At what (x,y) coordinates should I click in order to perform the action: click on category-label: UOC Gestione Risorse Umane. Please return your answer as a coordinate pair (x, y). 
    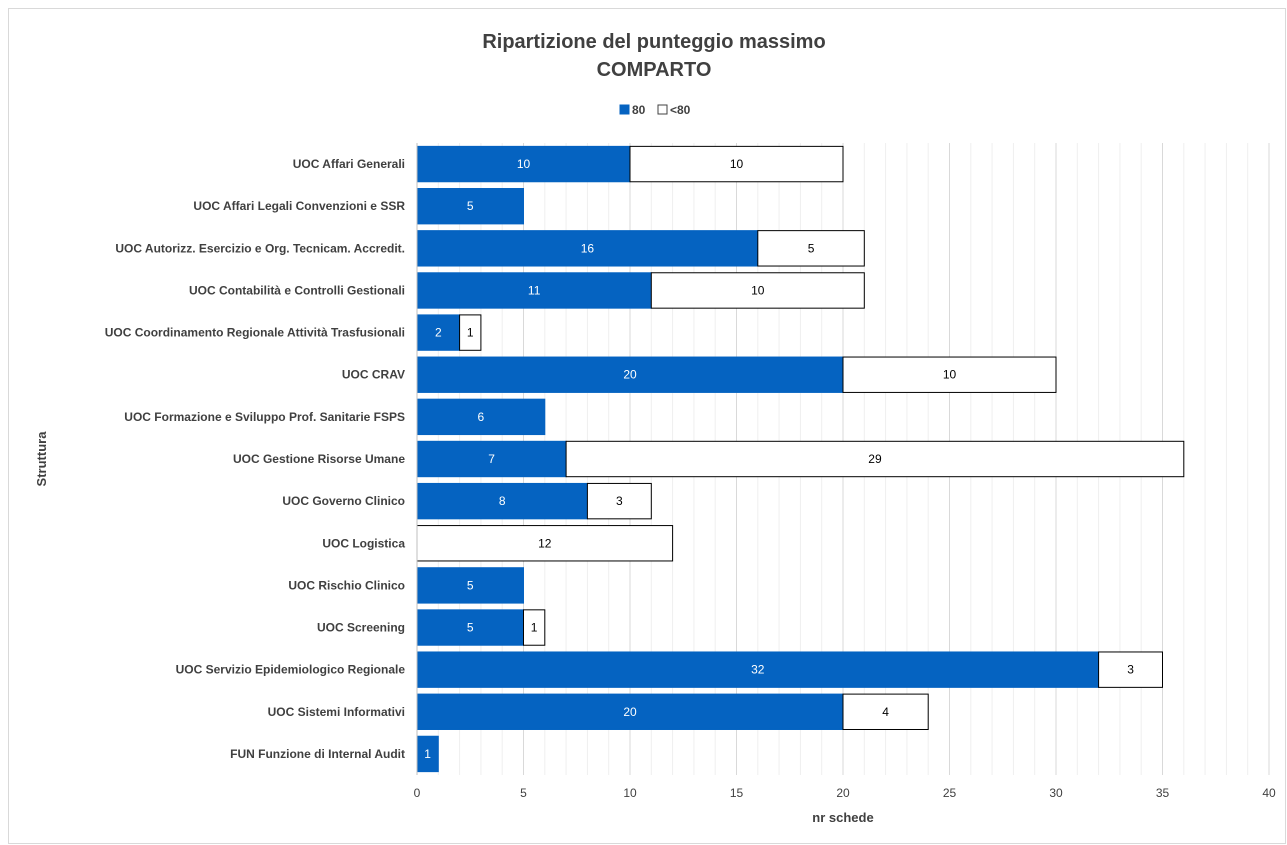
    Looking at the image, I should click on (319, 459).